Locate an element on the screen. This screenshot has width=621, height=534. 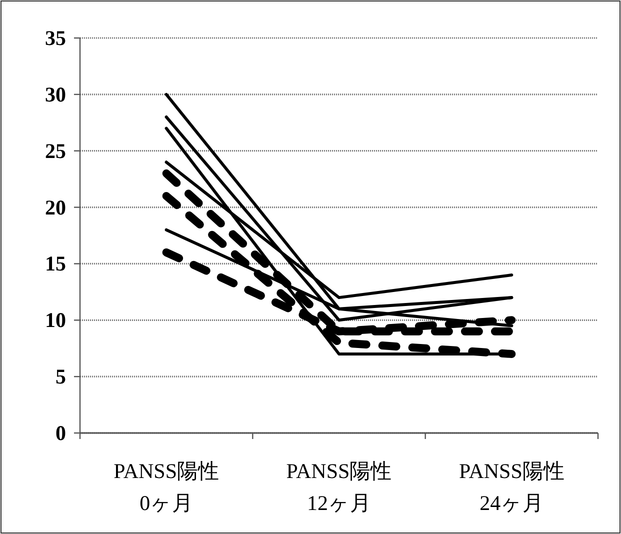
y-tick-label: 10 is located at coordinates (55, 320).